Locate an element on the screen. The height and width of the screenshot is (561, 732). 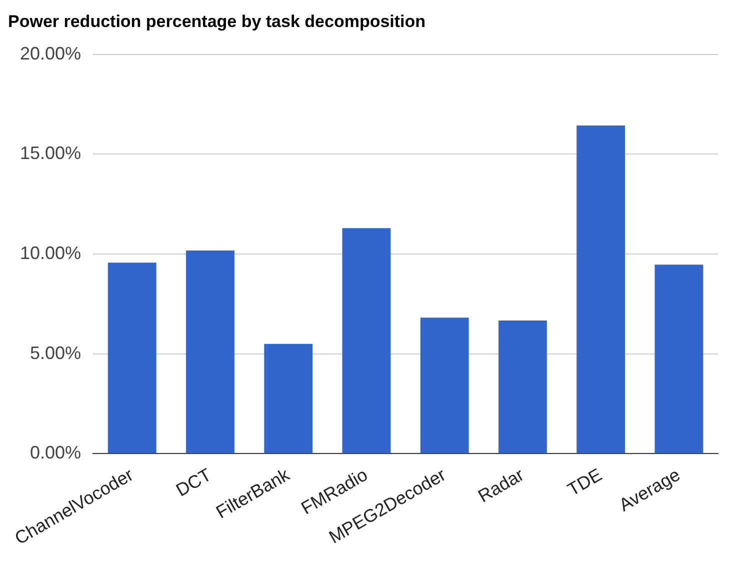
y-tick-label: 15.00% is located at coordinates (51, 153).